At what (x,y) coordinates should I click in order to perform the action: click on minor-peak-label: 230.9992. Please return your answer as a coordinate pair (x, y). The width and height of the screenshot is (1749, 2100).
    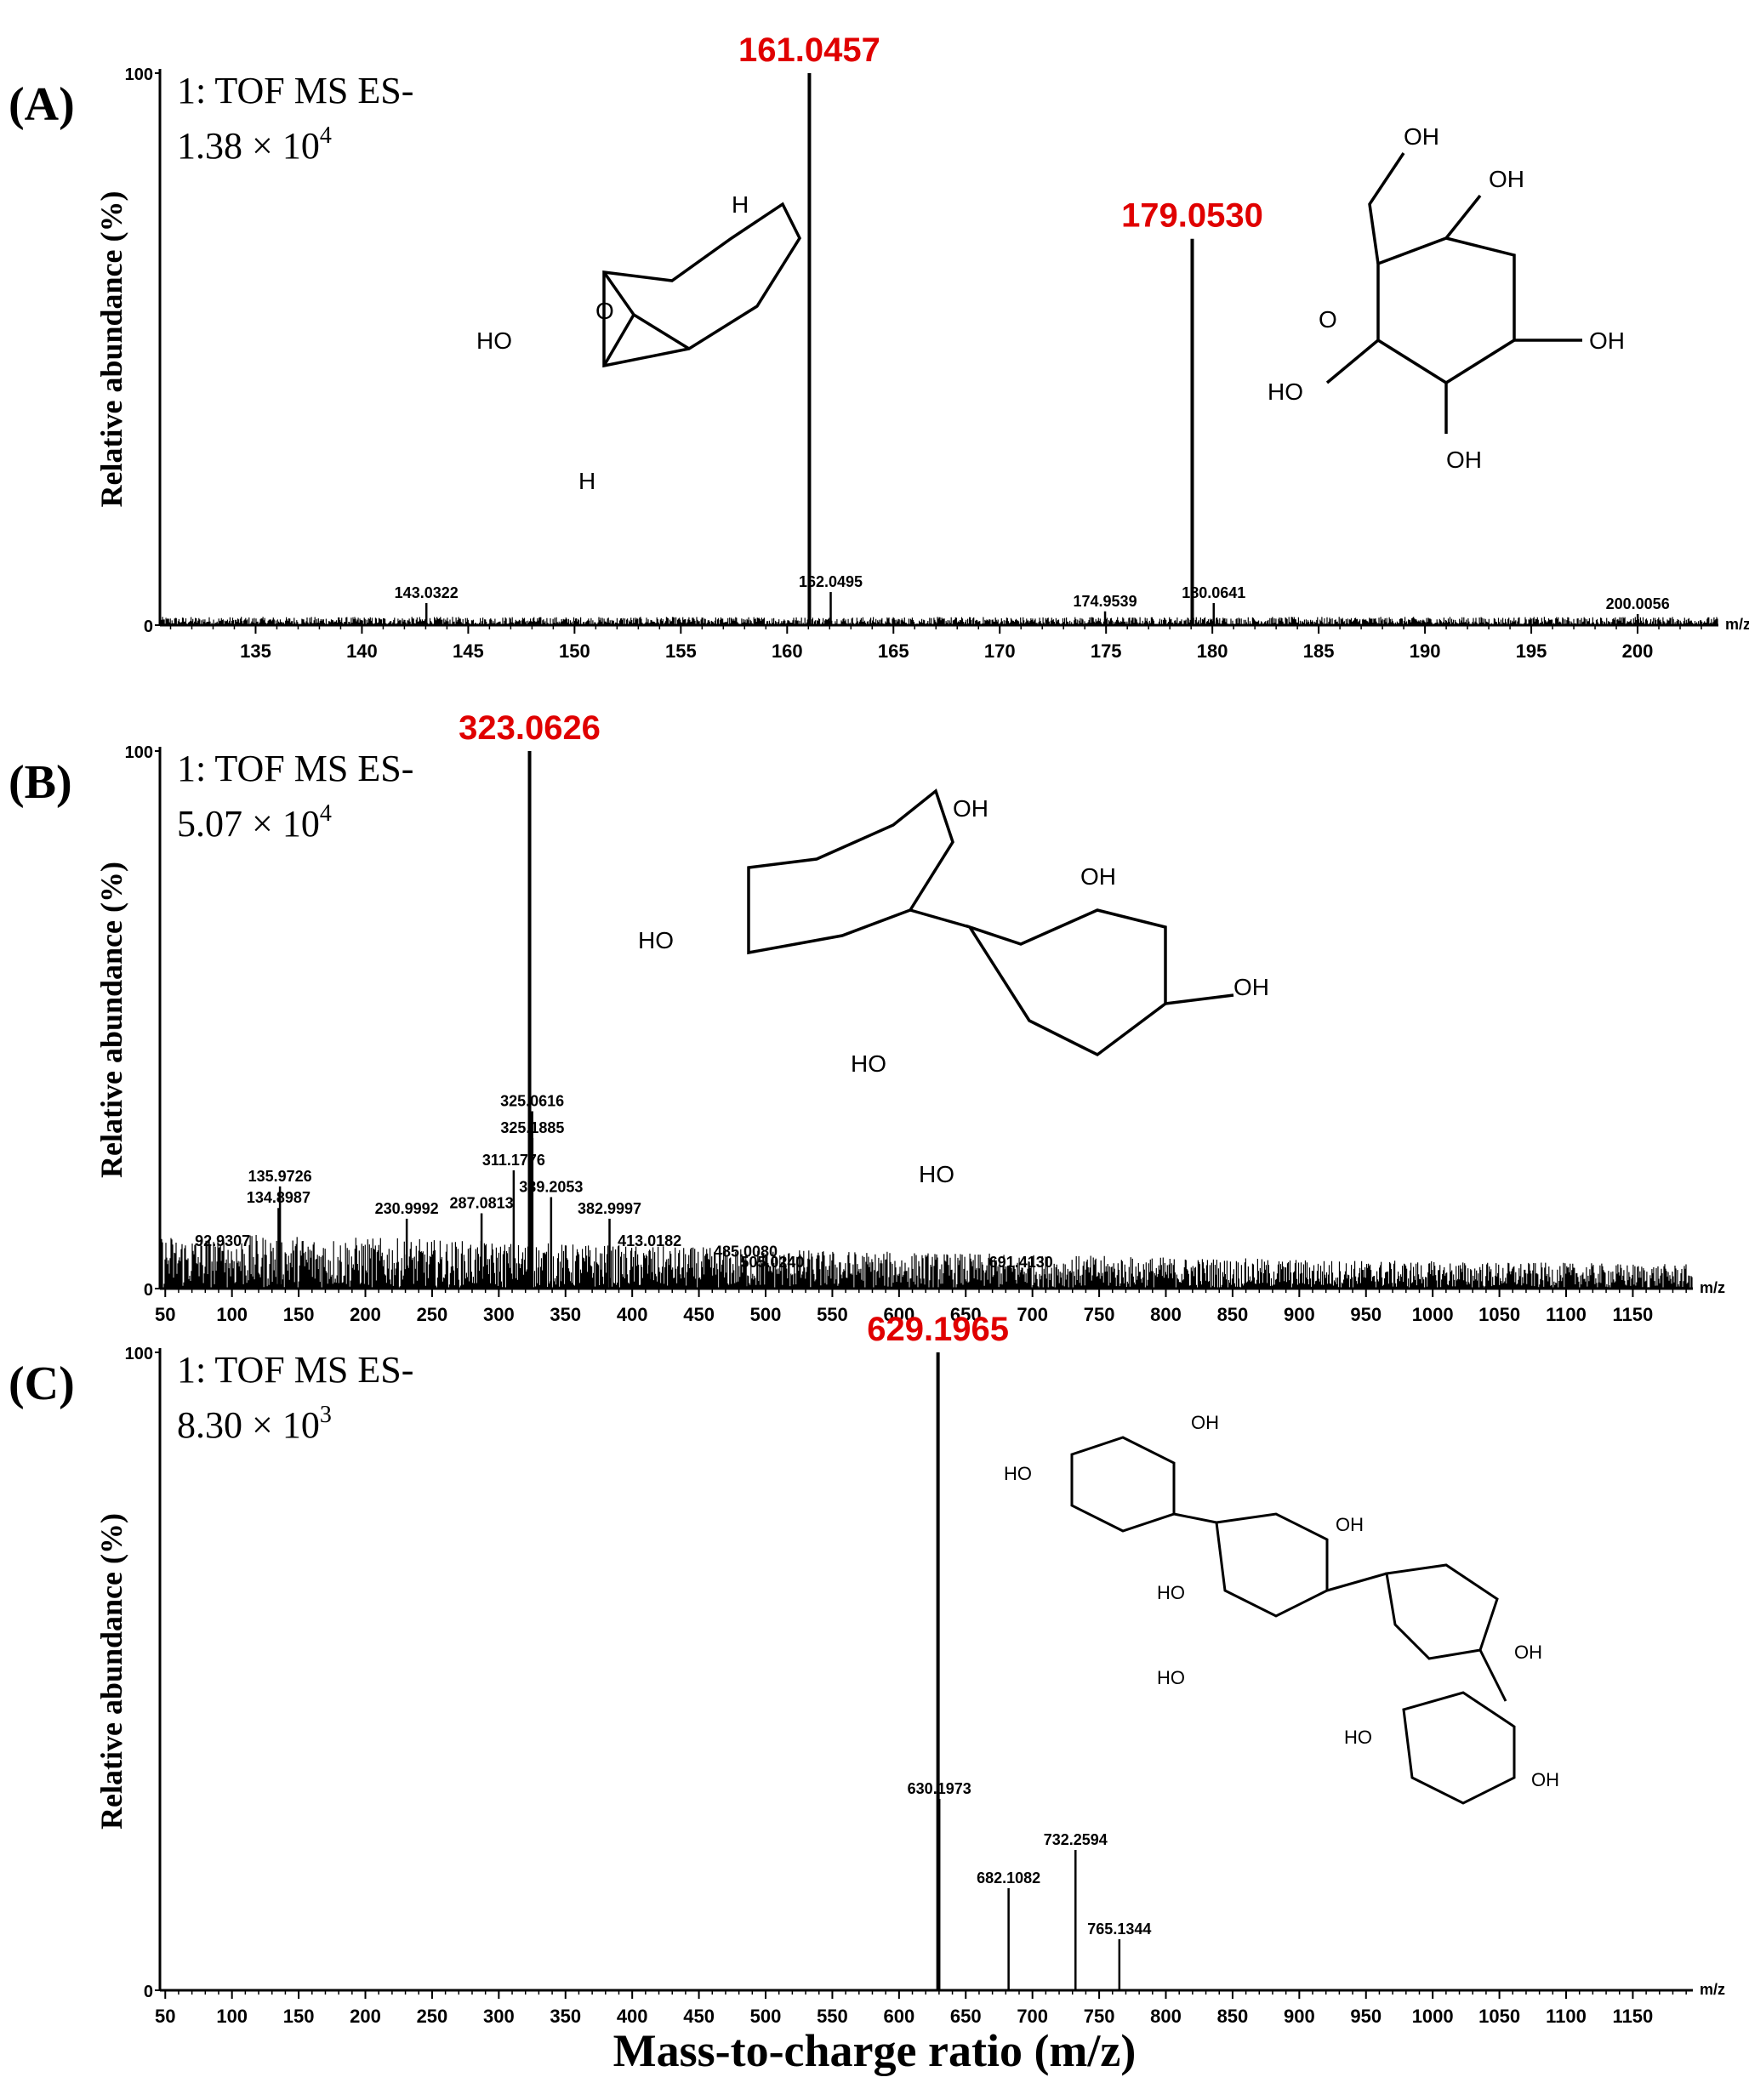
    Looking at the image, I should click on (407, 1208).